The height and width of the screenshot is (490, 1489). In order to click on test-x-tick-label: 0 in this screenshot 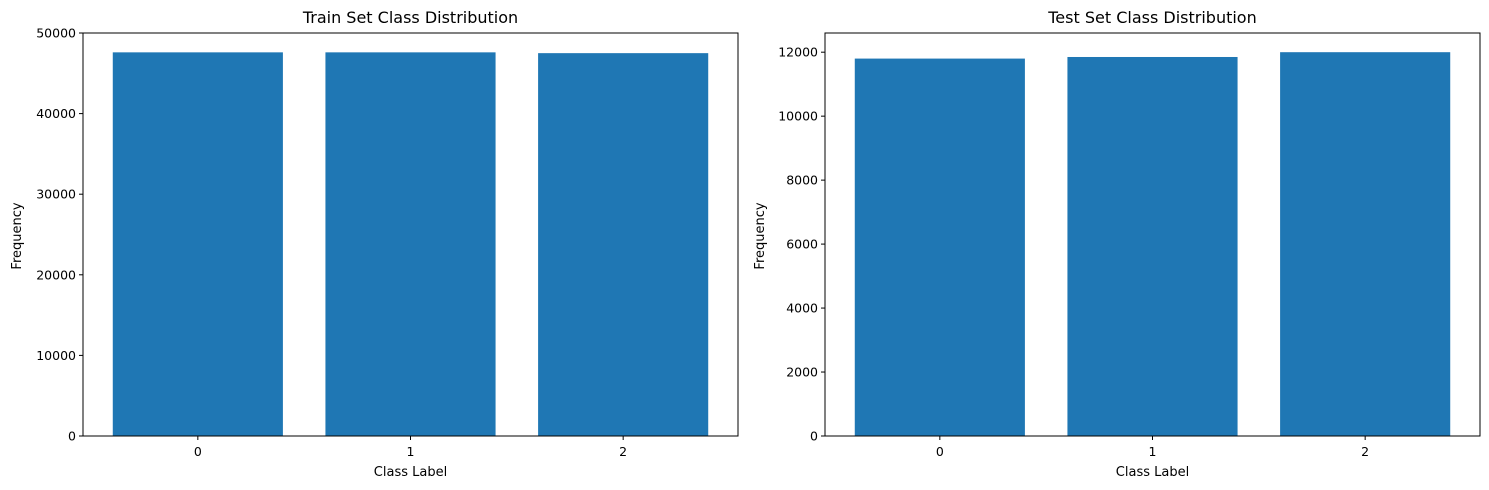, I will do `click(940, 451)`.